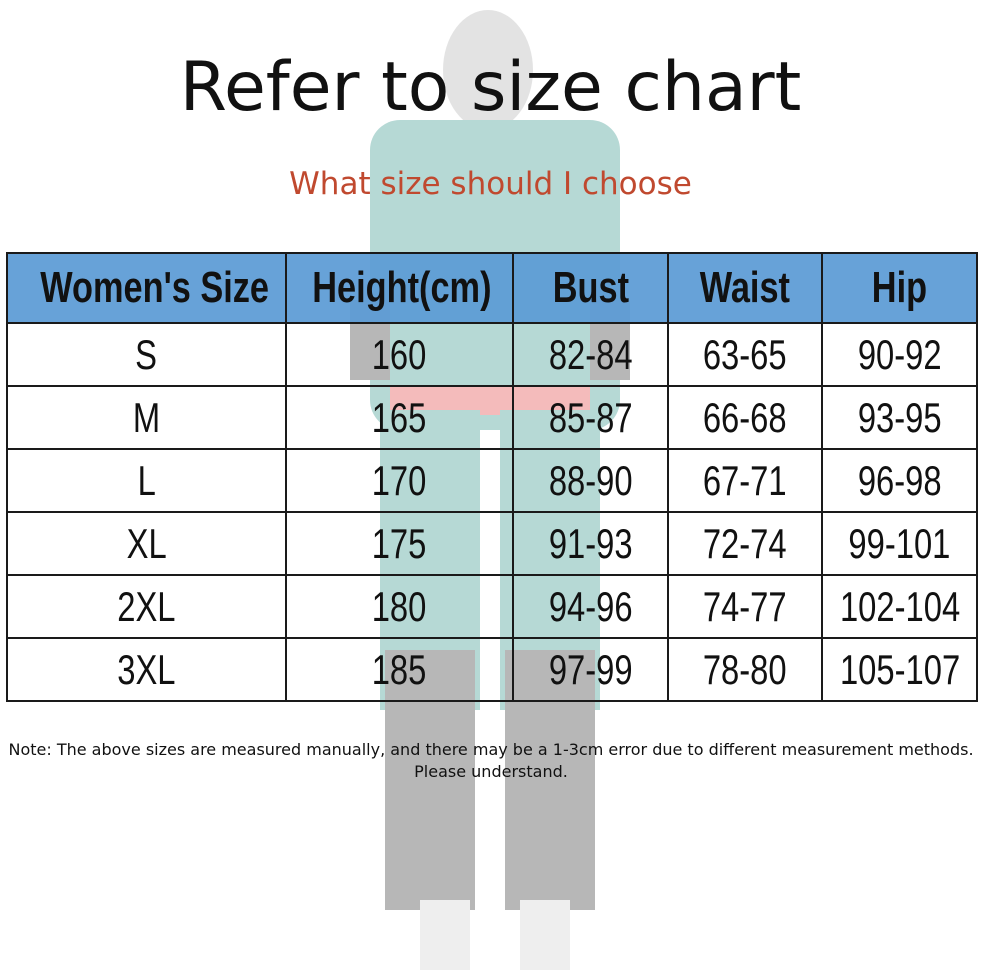 Image resolution: width=981 pixels, height=979 pixels. Describe the element at coordinates (146, 543) in the screenshot. I see `cell-size: XL` at that location.